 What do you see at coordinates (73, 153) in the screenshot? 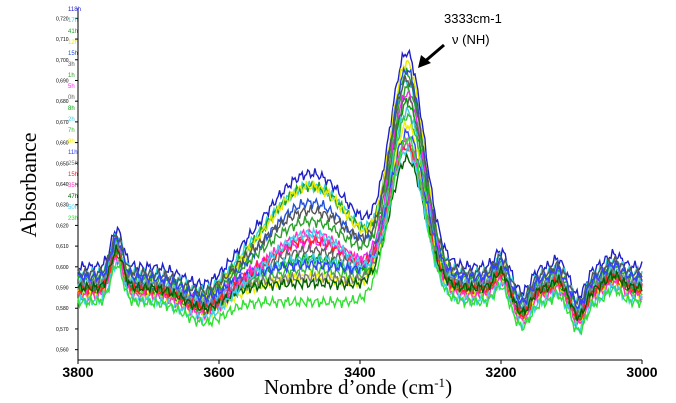
I see `legend-item: 11h` at bounding box center [73, 153].